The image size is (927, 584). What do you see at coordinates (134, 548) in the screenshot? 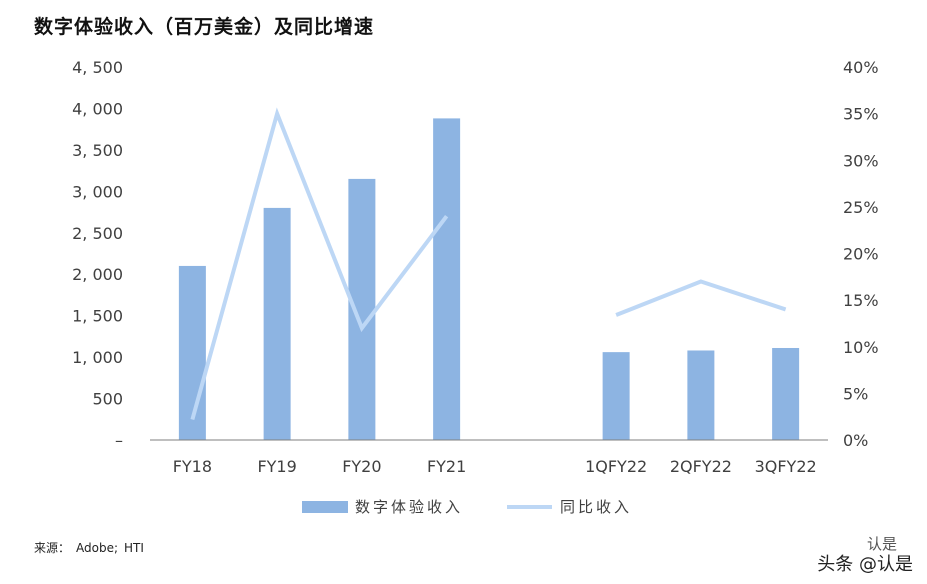
I see `source-item: HTI` at bounding box center [134, 548].